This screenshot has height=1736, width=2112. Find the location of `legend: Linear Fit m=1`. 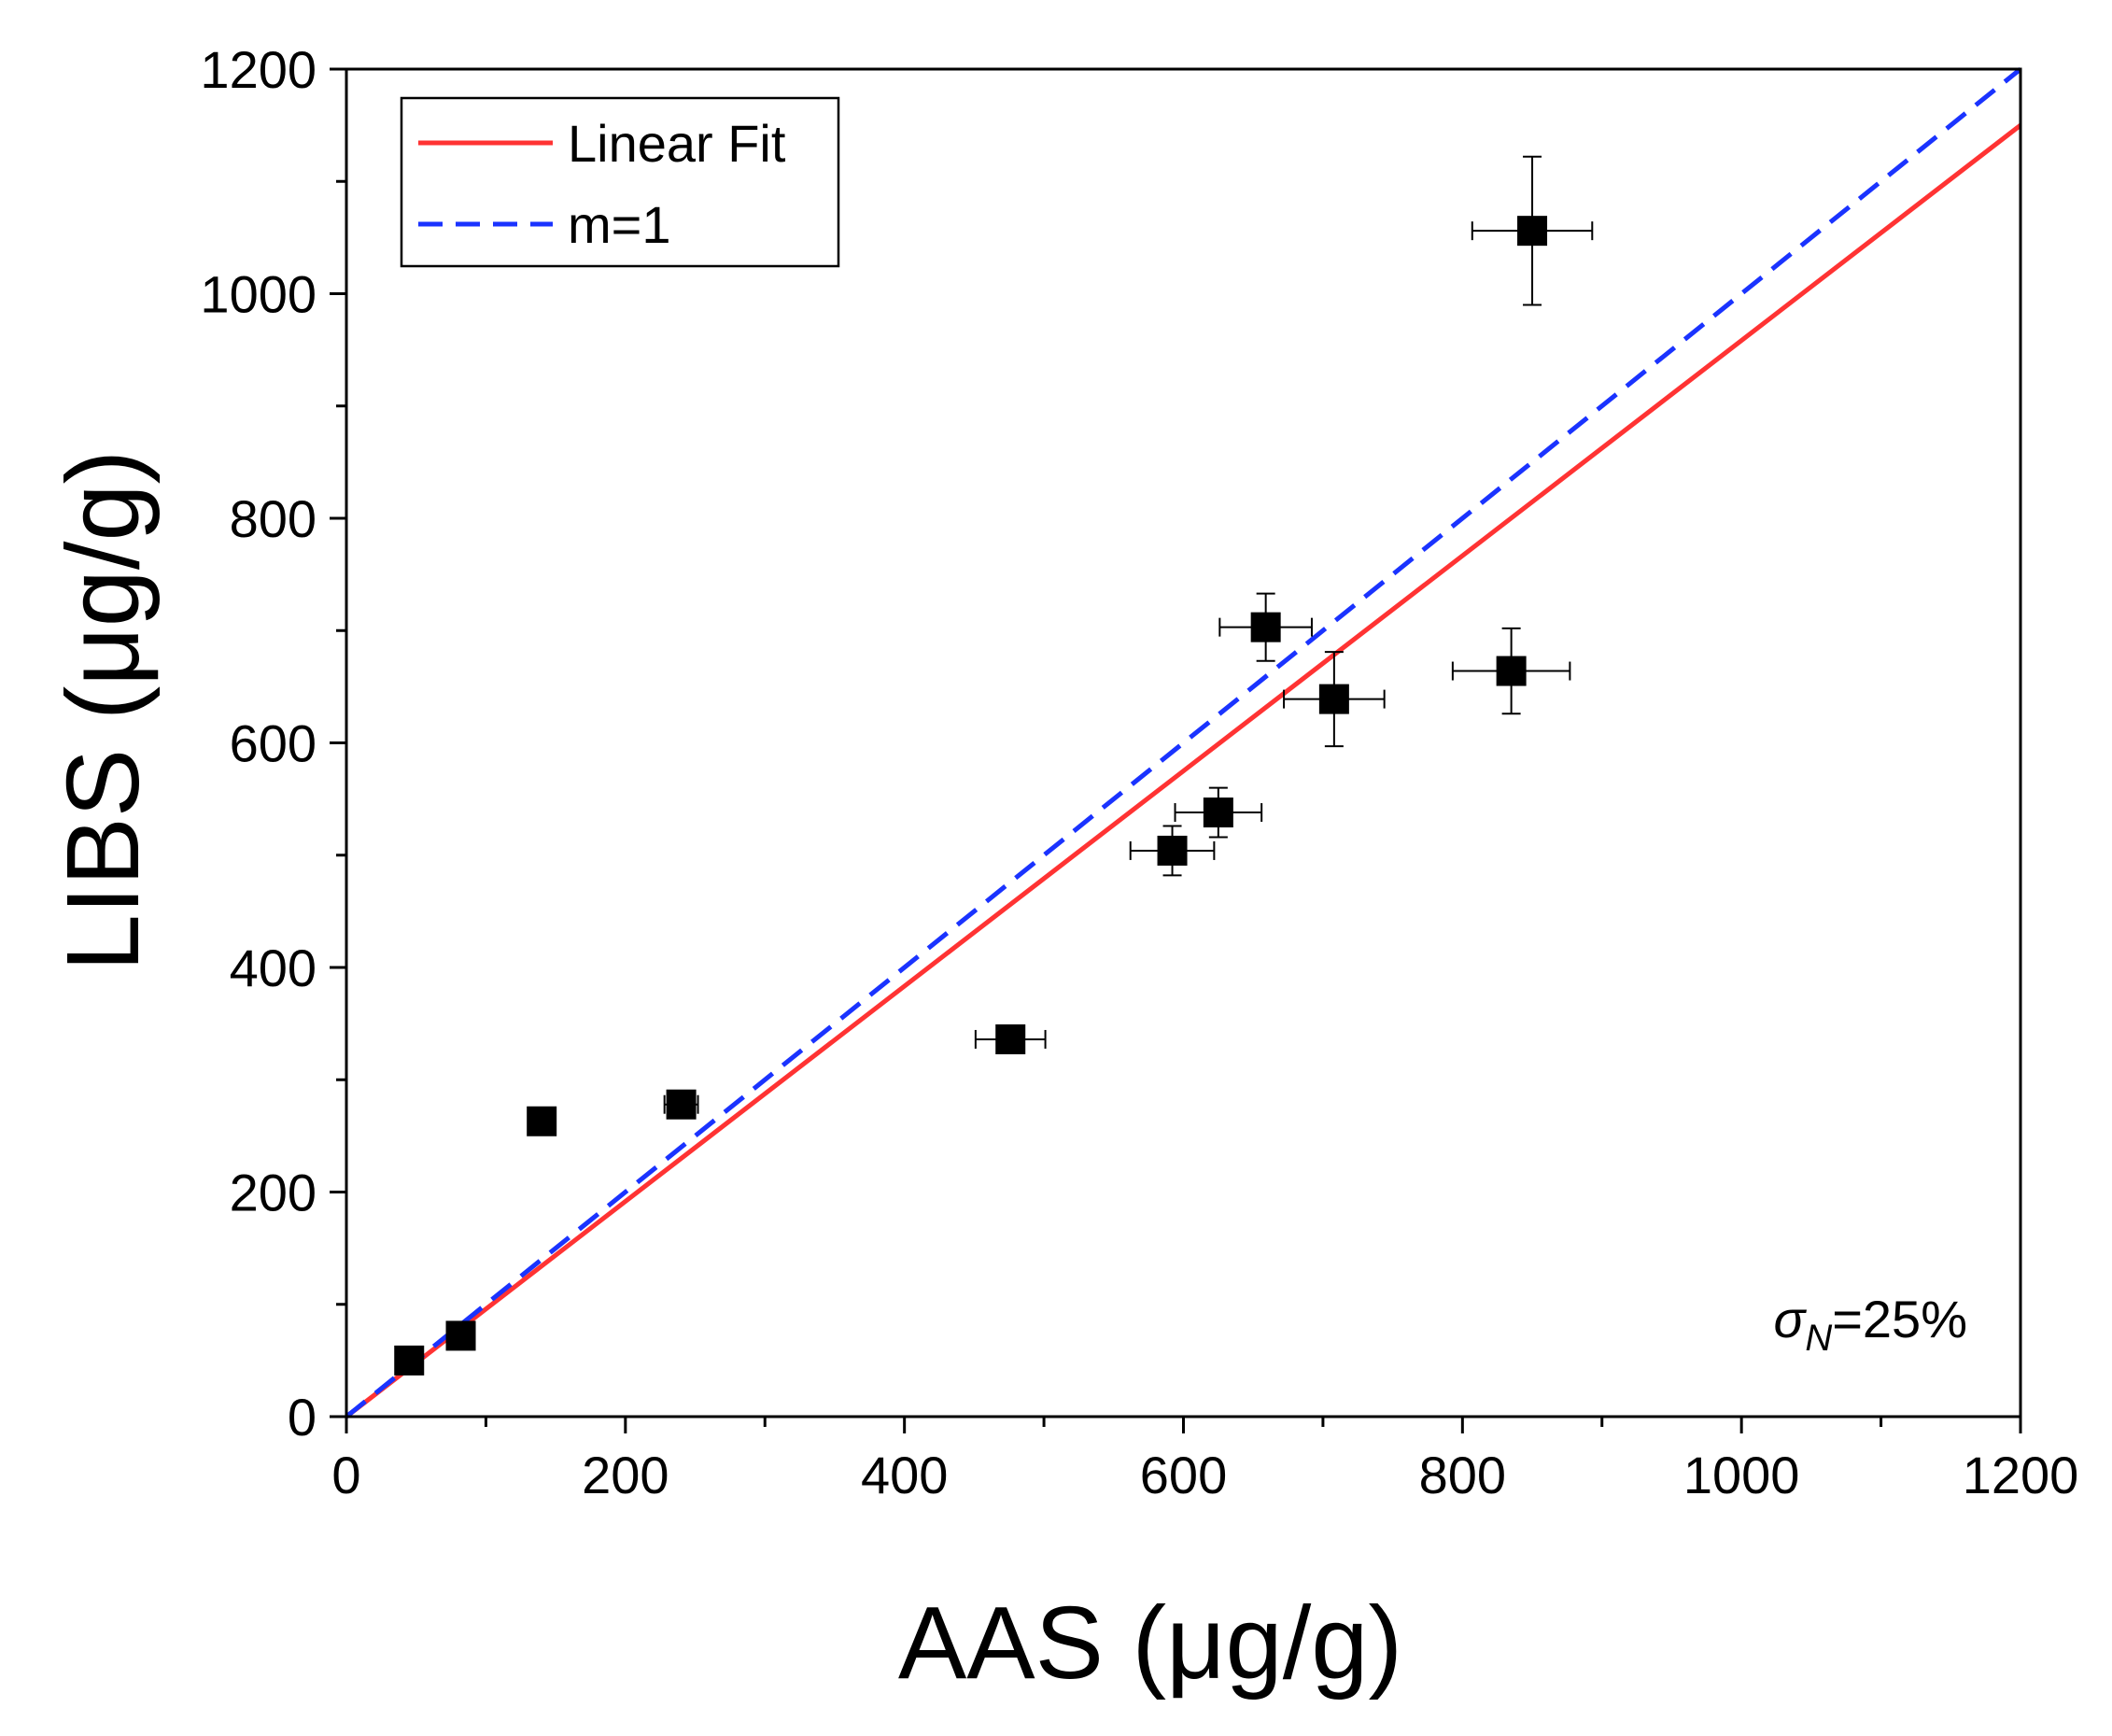

legend: Linear Fit m=1 is located at coordinates (620, 182).